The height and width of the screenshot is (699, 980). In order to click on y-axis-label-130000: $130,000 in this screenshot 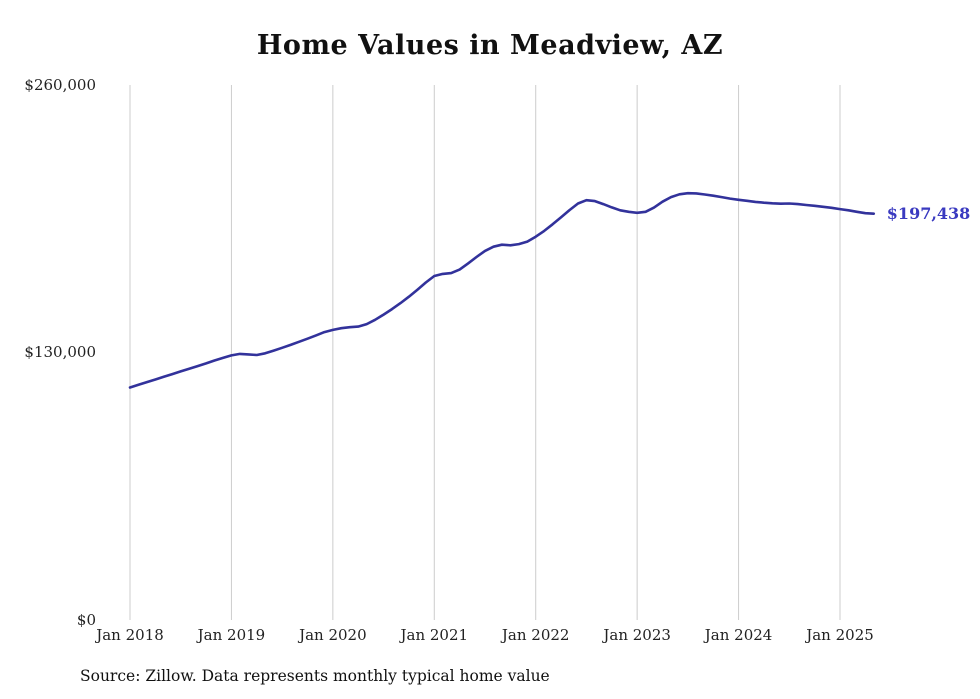, I will do `click(60, 352)`.